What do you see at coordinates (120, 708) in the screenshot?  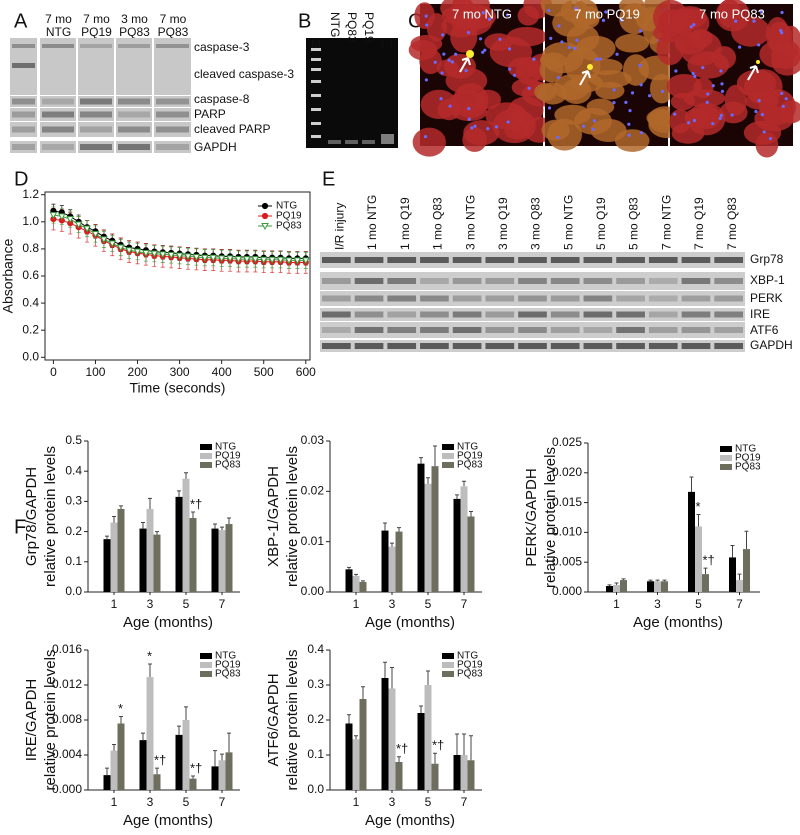 I see `annotation: *` at bounding box center [120, 708].